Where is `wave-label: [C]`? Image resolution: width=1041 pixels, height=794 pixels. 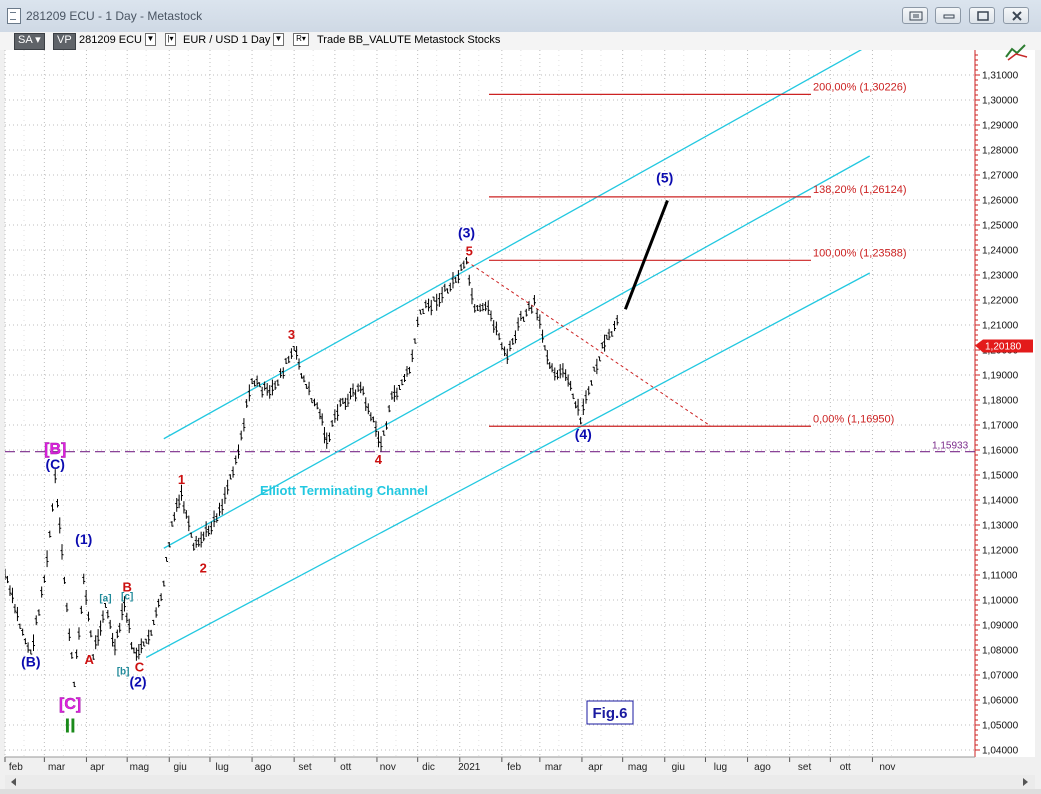
wave-label: [C] is located at coordinates (70, 704).